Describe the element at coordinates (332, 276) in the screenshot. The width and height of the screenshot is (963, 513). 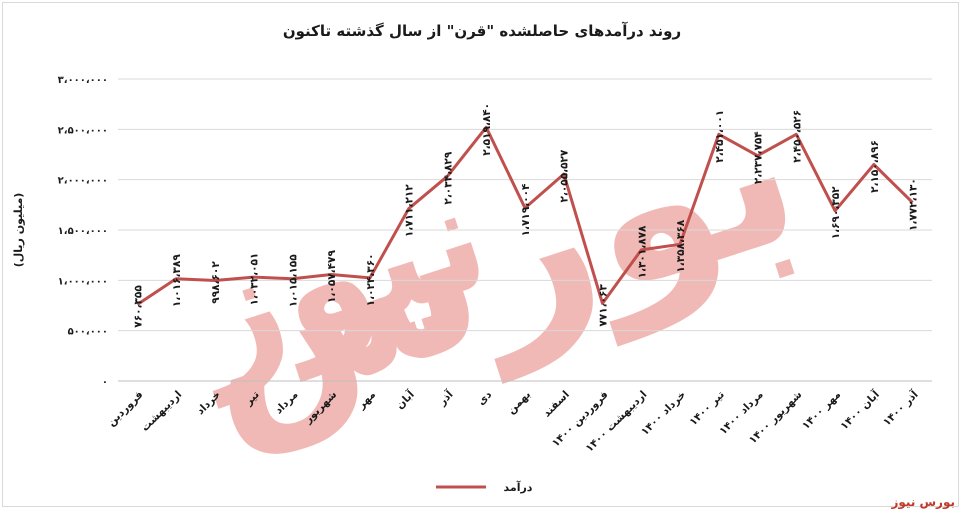
I see `data-label: ۱،۰۵۷،۴۷۹` at that location.